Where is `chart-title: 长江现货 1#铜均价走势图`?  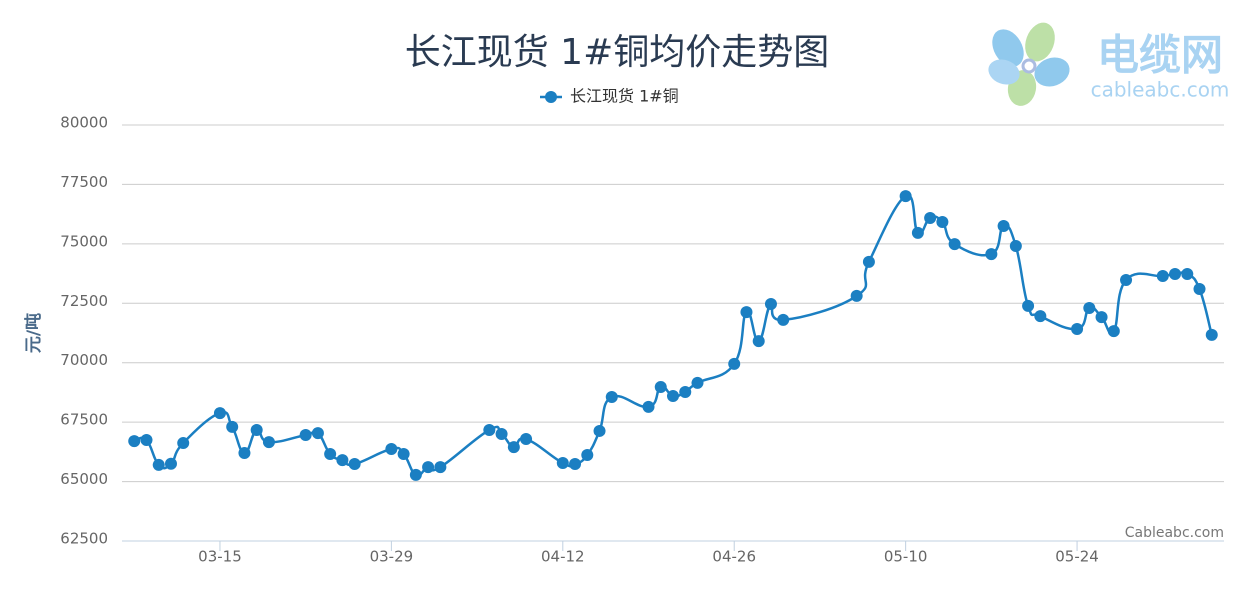
chart-title: 长江现货 1#铜均价走势图 is located at coordinates (617, 52).